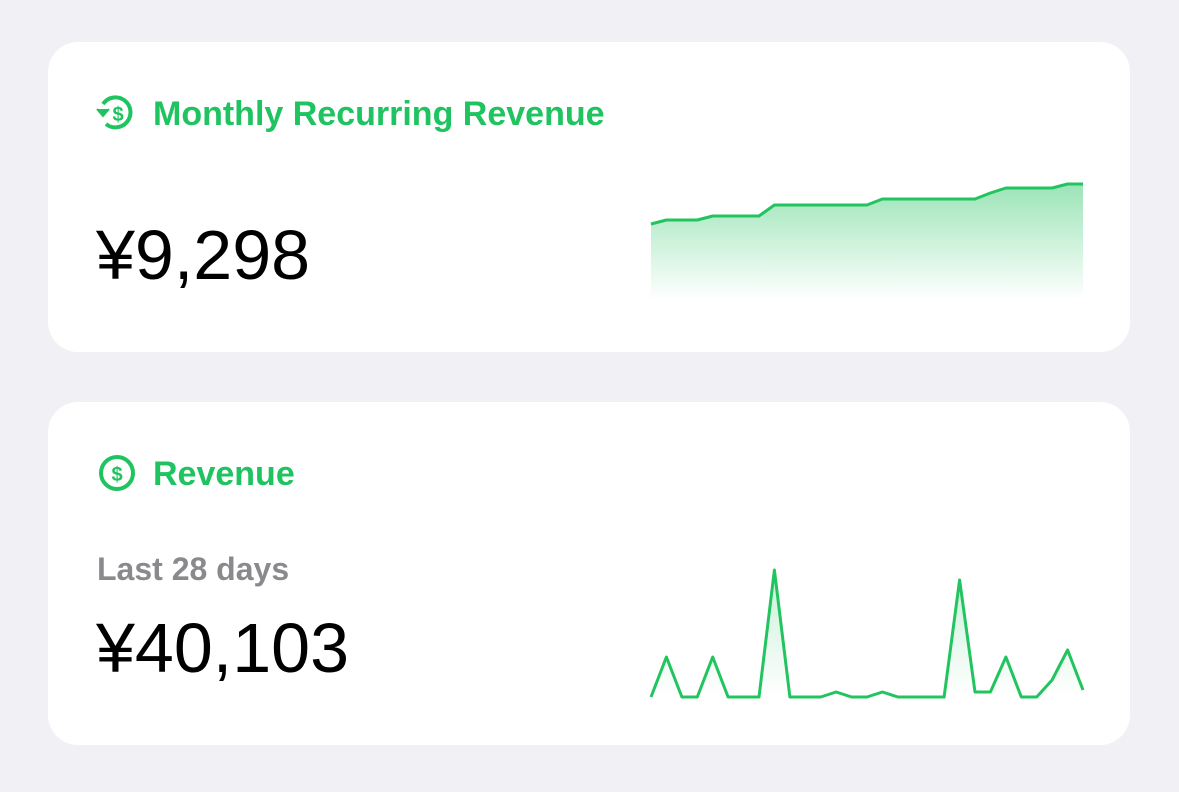 This screenshot has height=792, width=1179. I want to click on revenue-icon: $, so click(117, 473).